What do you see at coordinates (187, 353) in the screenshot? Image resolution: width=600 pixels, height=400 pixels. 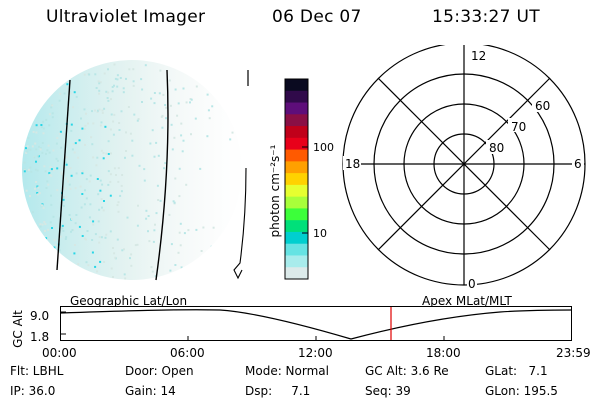 I see `time-tick-label: 06:00` at bounding box center [187, 353].